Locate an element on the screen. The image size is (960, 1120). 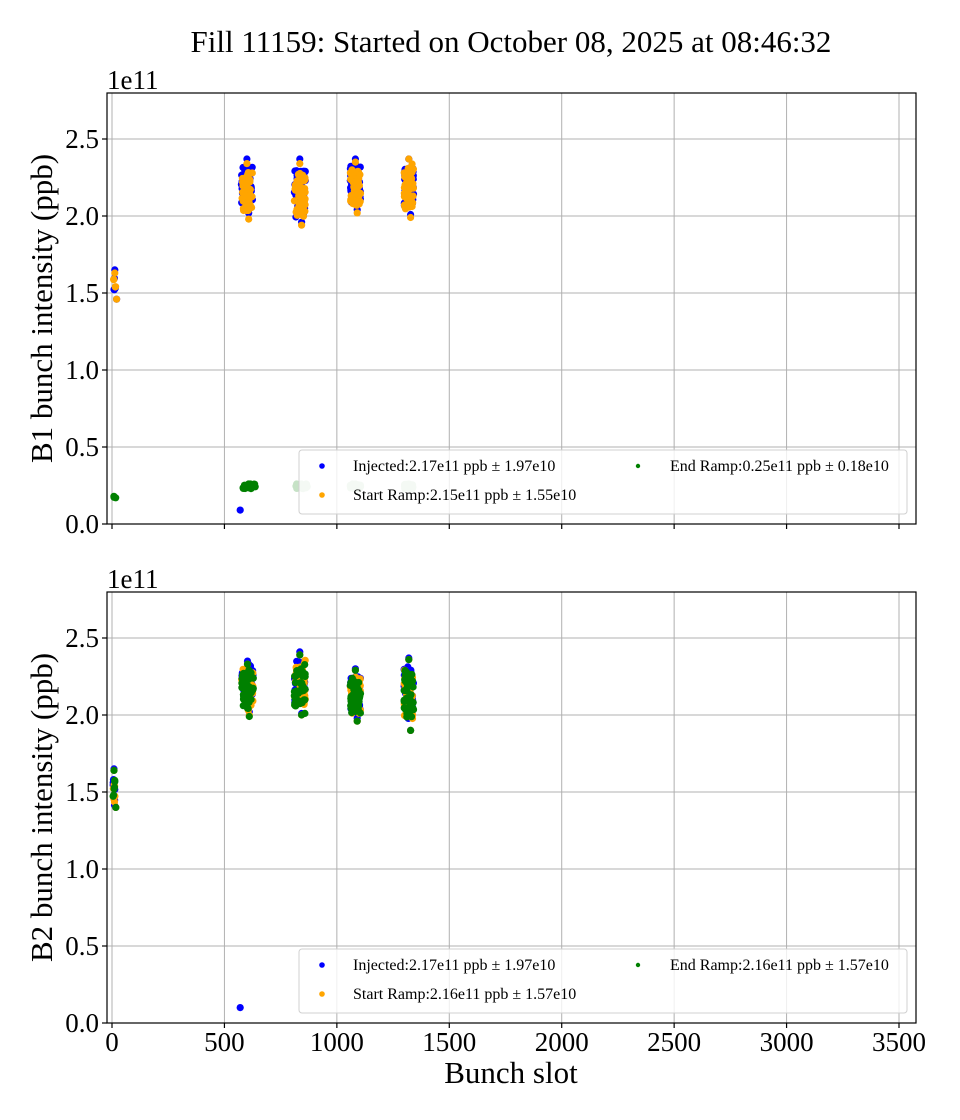
x-tick-label: 2500 is located at coordinates (674, 1042).